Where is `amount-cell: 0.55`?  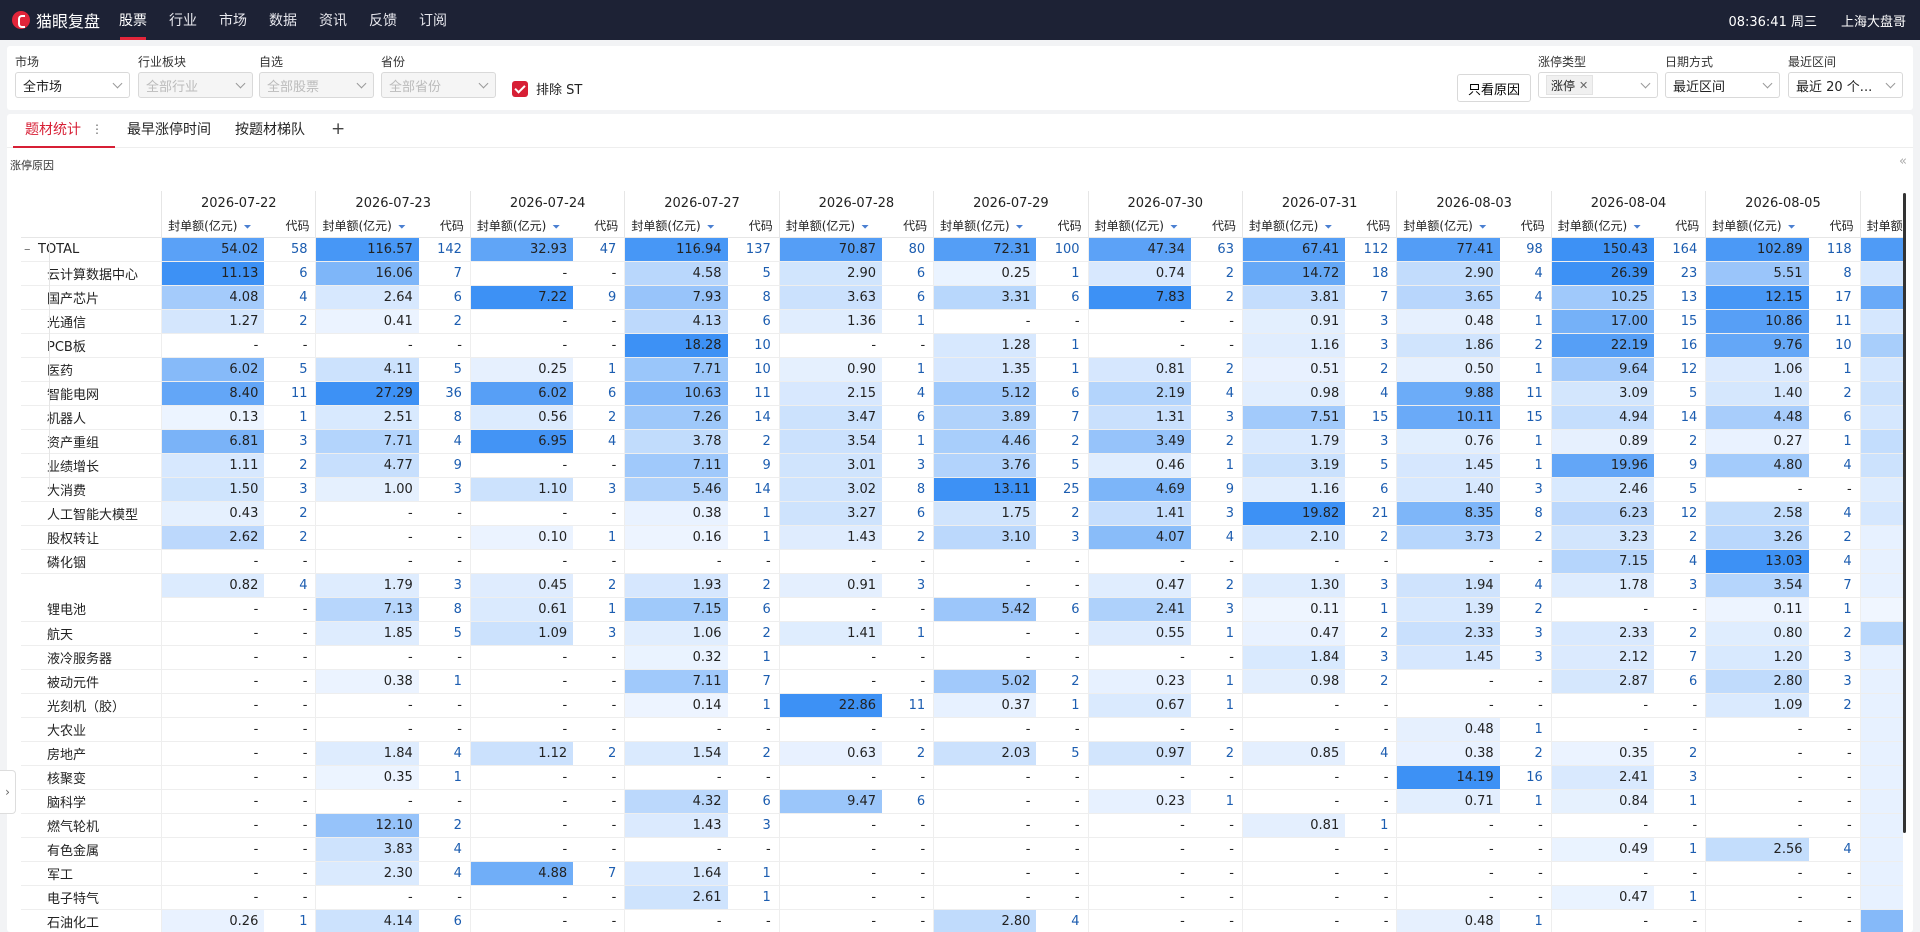
amount-cell: 0.55 is located at coordinates (1139, 633).